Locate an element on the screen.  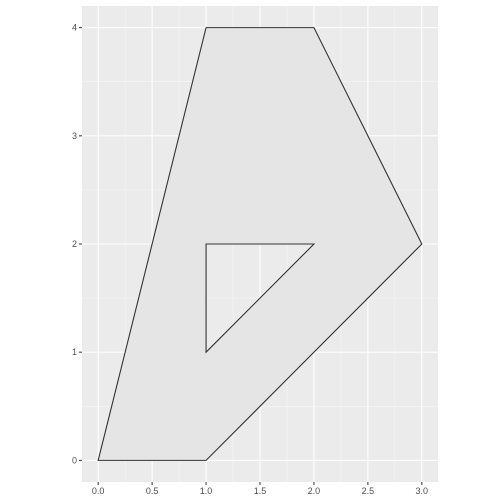
x-tick-label: 3.0 is located at coordinates (422, 491).